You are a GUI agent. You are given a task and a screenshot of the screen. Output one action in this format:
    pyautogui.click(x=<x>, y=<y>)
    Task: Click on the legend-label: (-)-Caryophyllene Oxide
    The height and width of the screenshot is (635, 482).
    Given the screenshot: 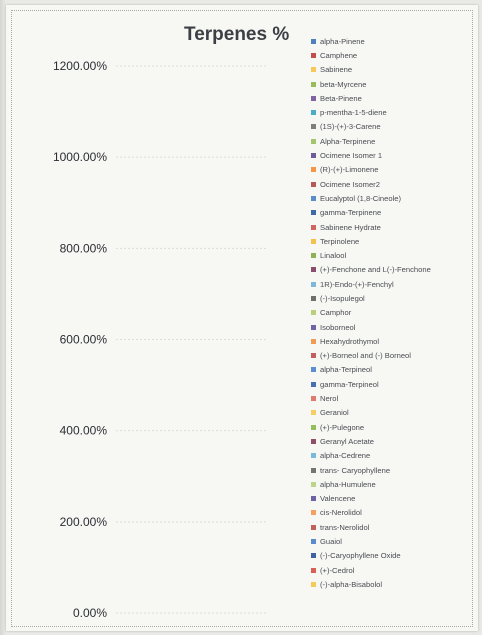 What is the action you would take?
    pyautogui.click(x=360, y=556)
    